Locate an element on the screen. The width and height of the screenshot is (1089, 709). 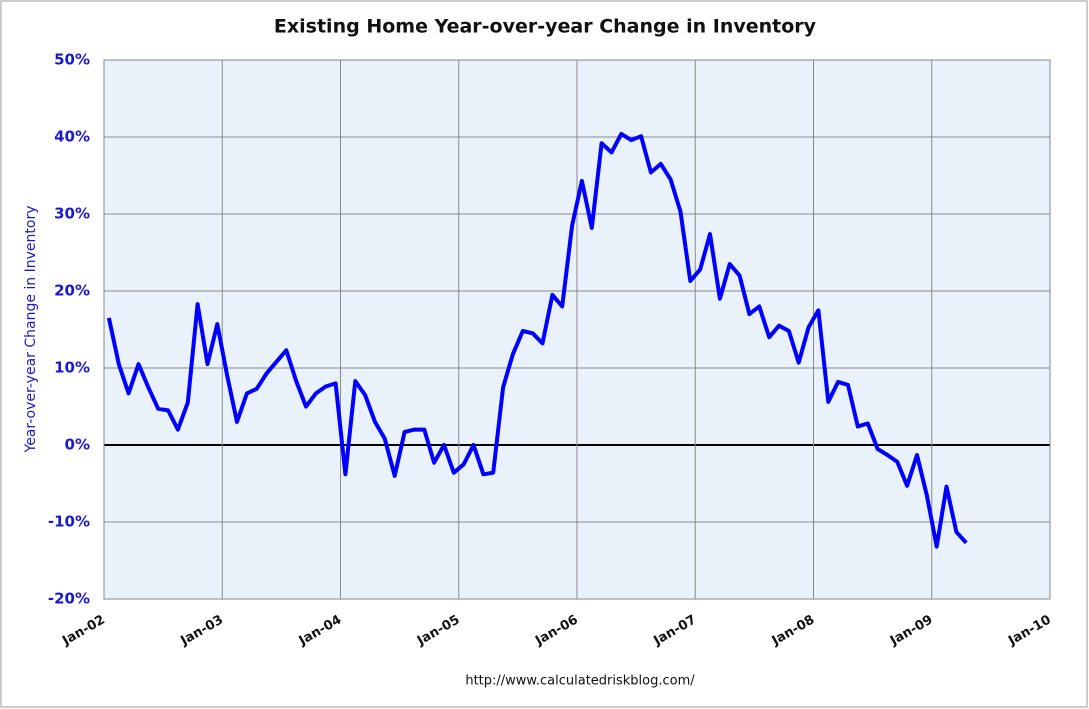
y-axis-label: Year-over-year Change in Inventory is located at coordinates (31, 329).